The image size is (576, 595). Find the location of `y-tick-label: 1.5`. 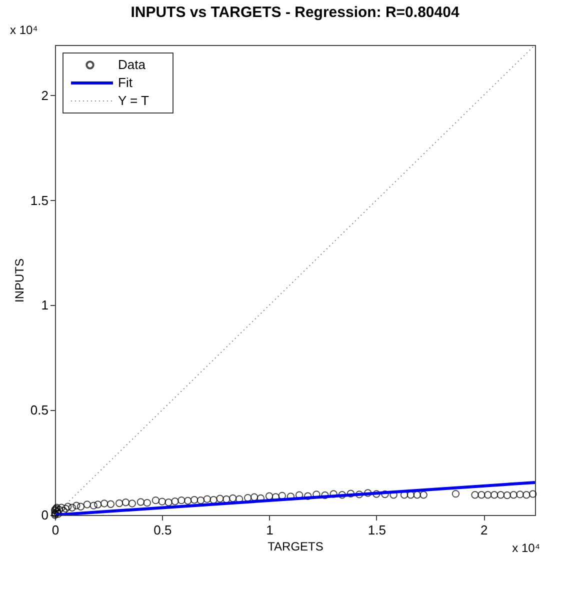

y-tick-label: 1.5 is located at coordinates (39, 200).